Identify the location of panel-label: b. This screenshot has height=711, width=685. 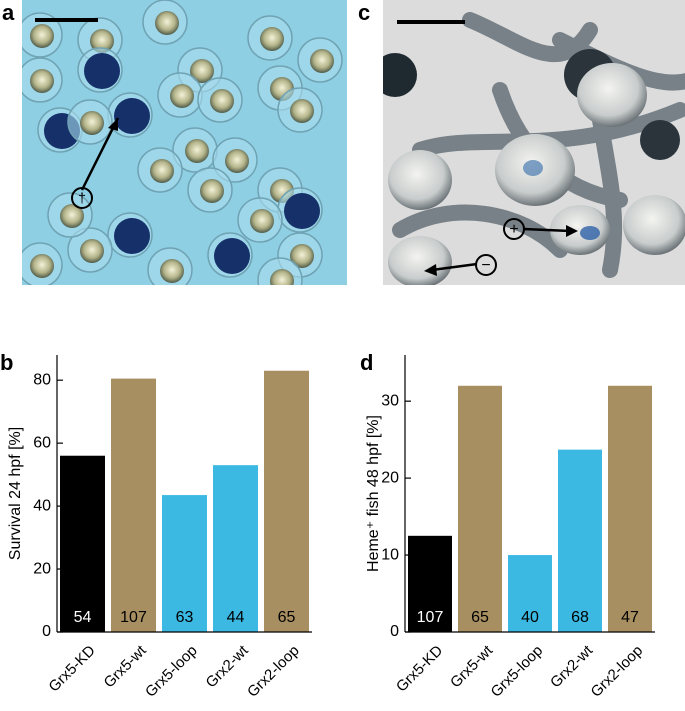
(6, 362).